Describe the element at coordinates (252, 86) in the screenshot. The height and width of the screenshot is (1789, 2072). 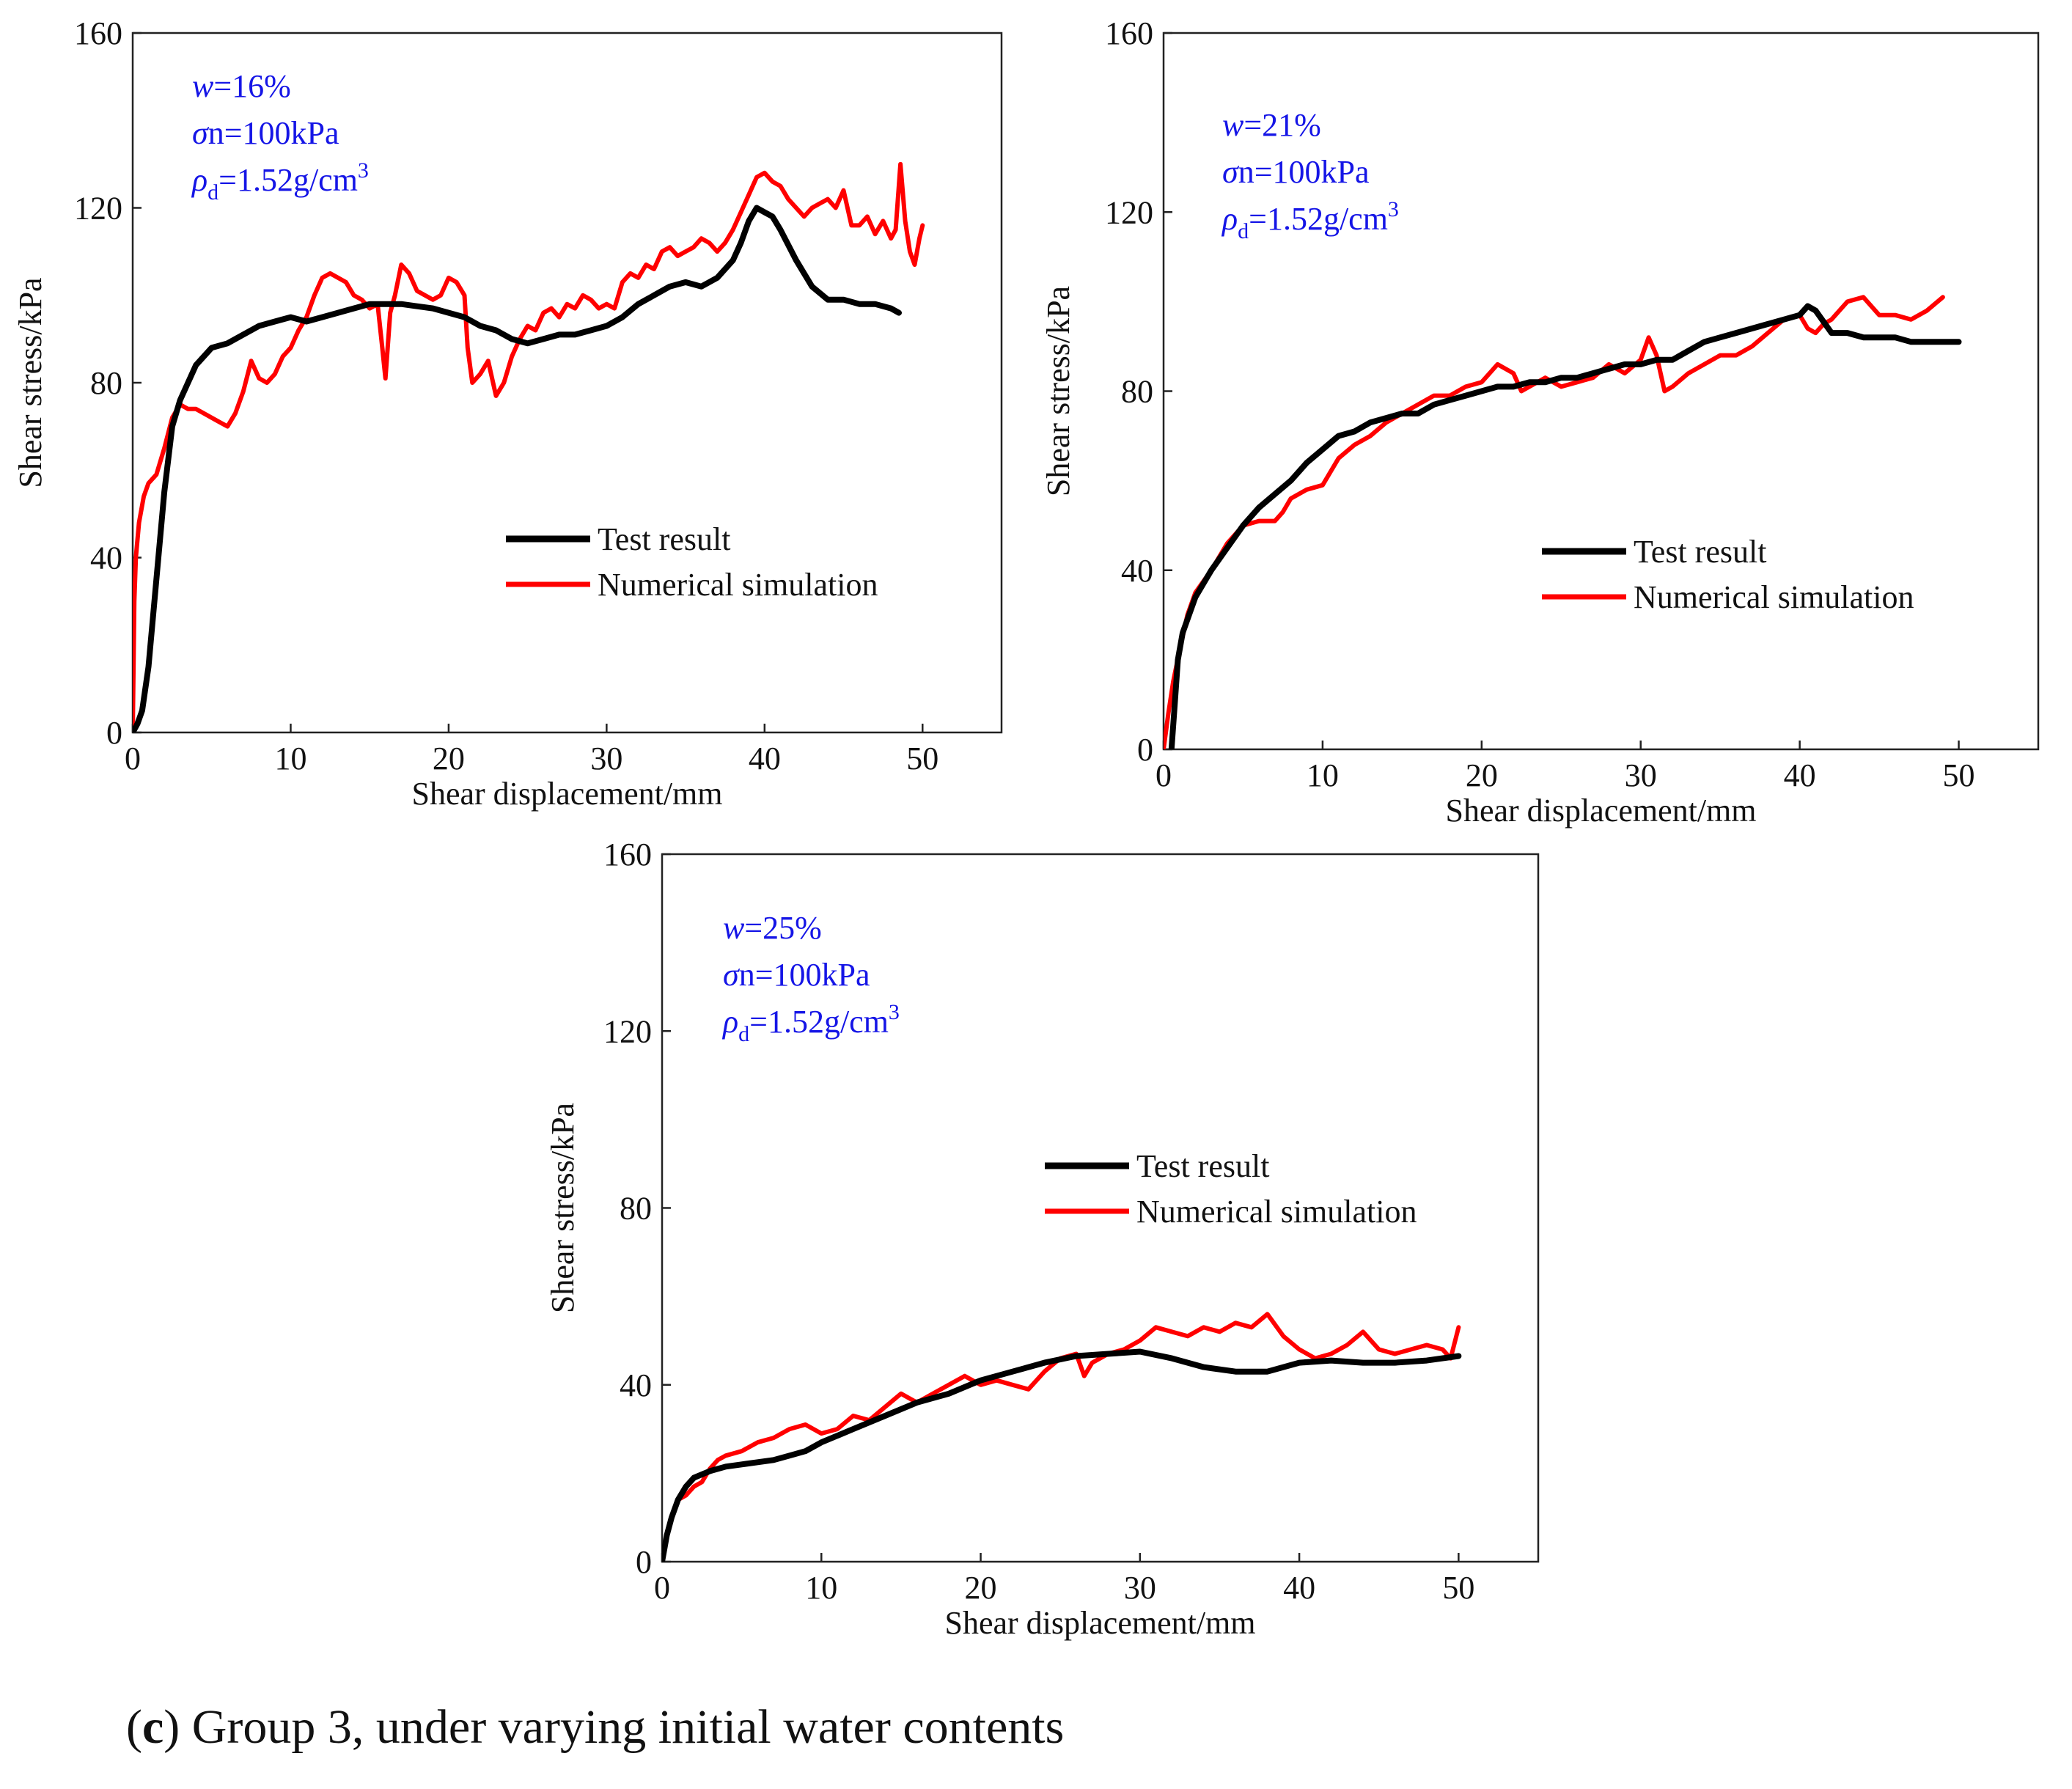
I see `annotation-w-value: =16%` at that location.